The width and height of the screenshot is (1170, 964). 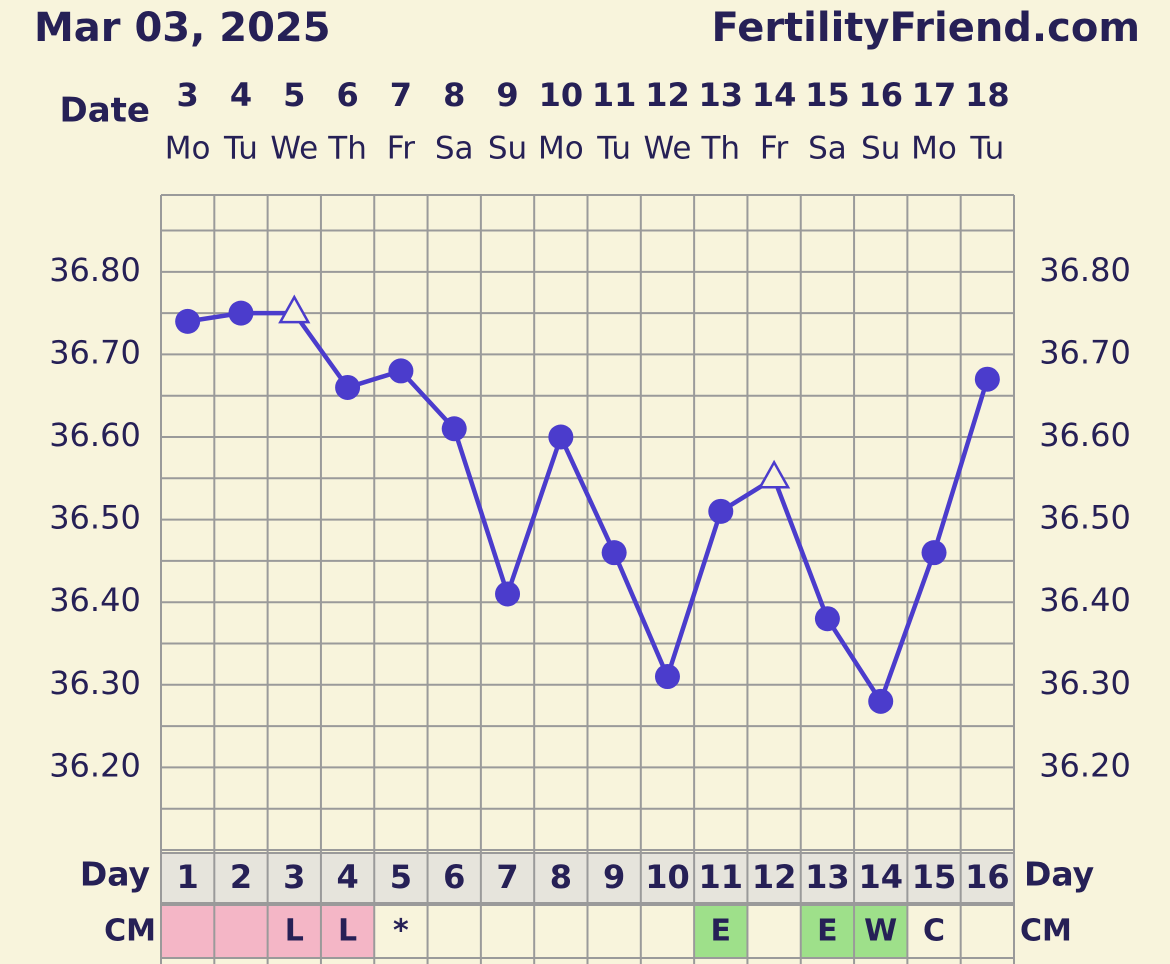 What do you see at coordinates (95, 518) in the screenshot?
I see `y-tick-label: 36.50` at bounding box center [95, 518].